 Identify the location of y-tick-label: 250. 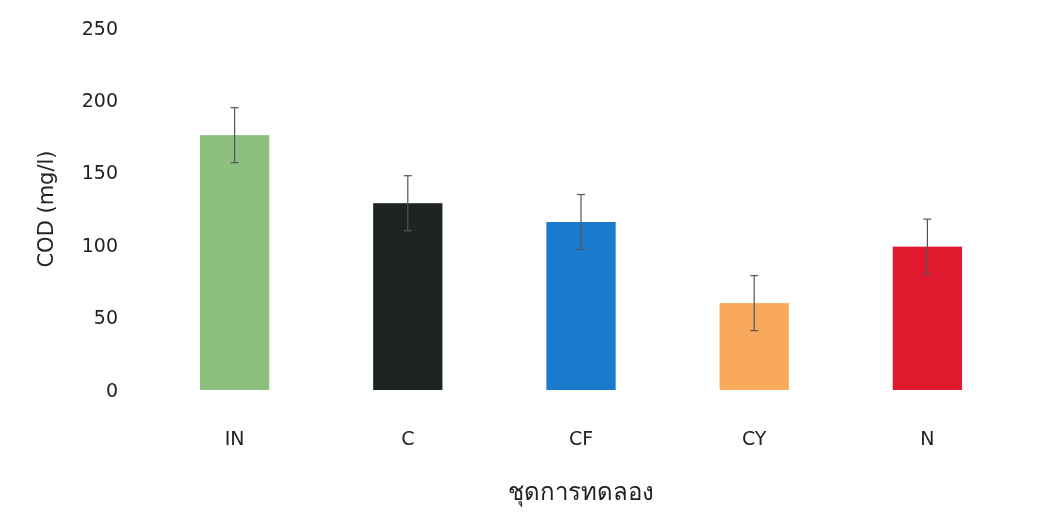
(99, 27).